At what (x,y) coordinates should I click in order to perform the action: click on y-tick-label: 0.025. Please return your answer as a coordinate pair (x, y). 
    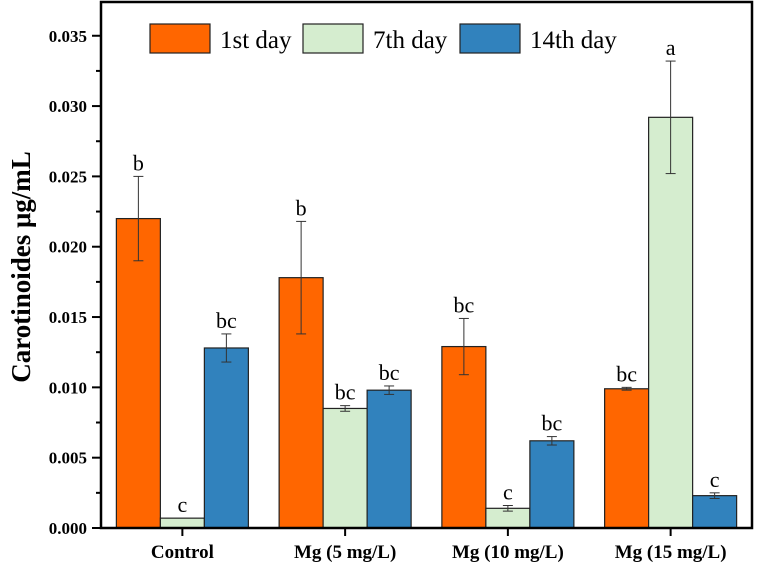
    Looking at the image, I should click on (68, 176).